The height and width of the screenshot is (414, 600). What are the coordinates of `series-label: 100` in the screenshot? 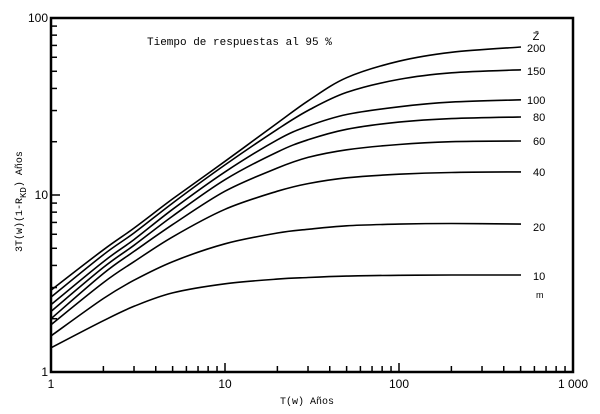 It's located at (536, 101).